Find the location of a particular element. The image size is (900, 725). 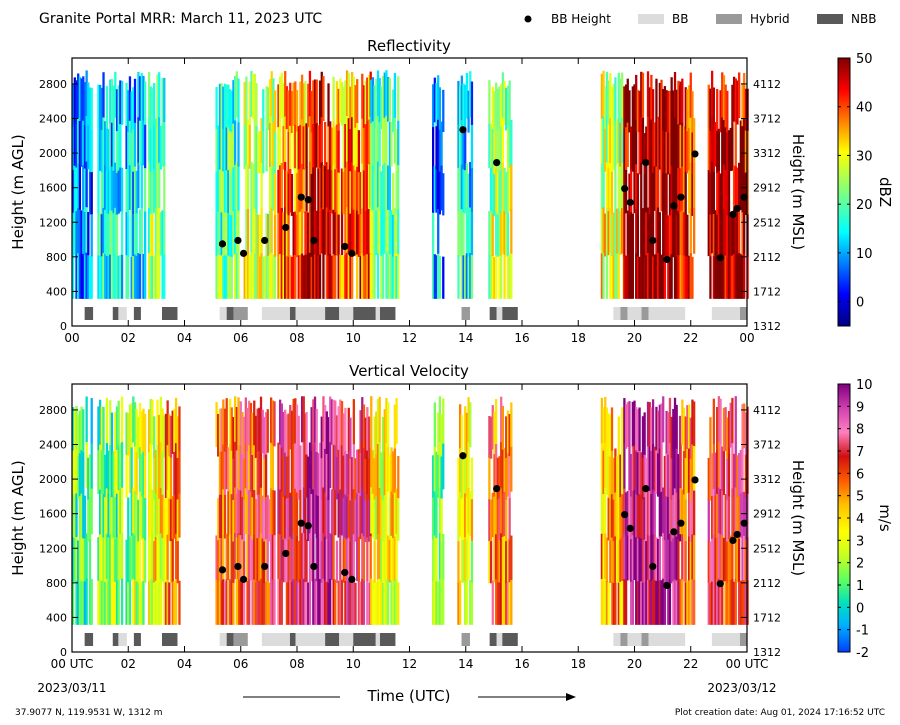

x-tick-label: 00 UTC is located at coordinates (72, 664).